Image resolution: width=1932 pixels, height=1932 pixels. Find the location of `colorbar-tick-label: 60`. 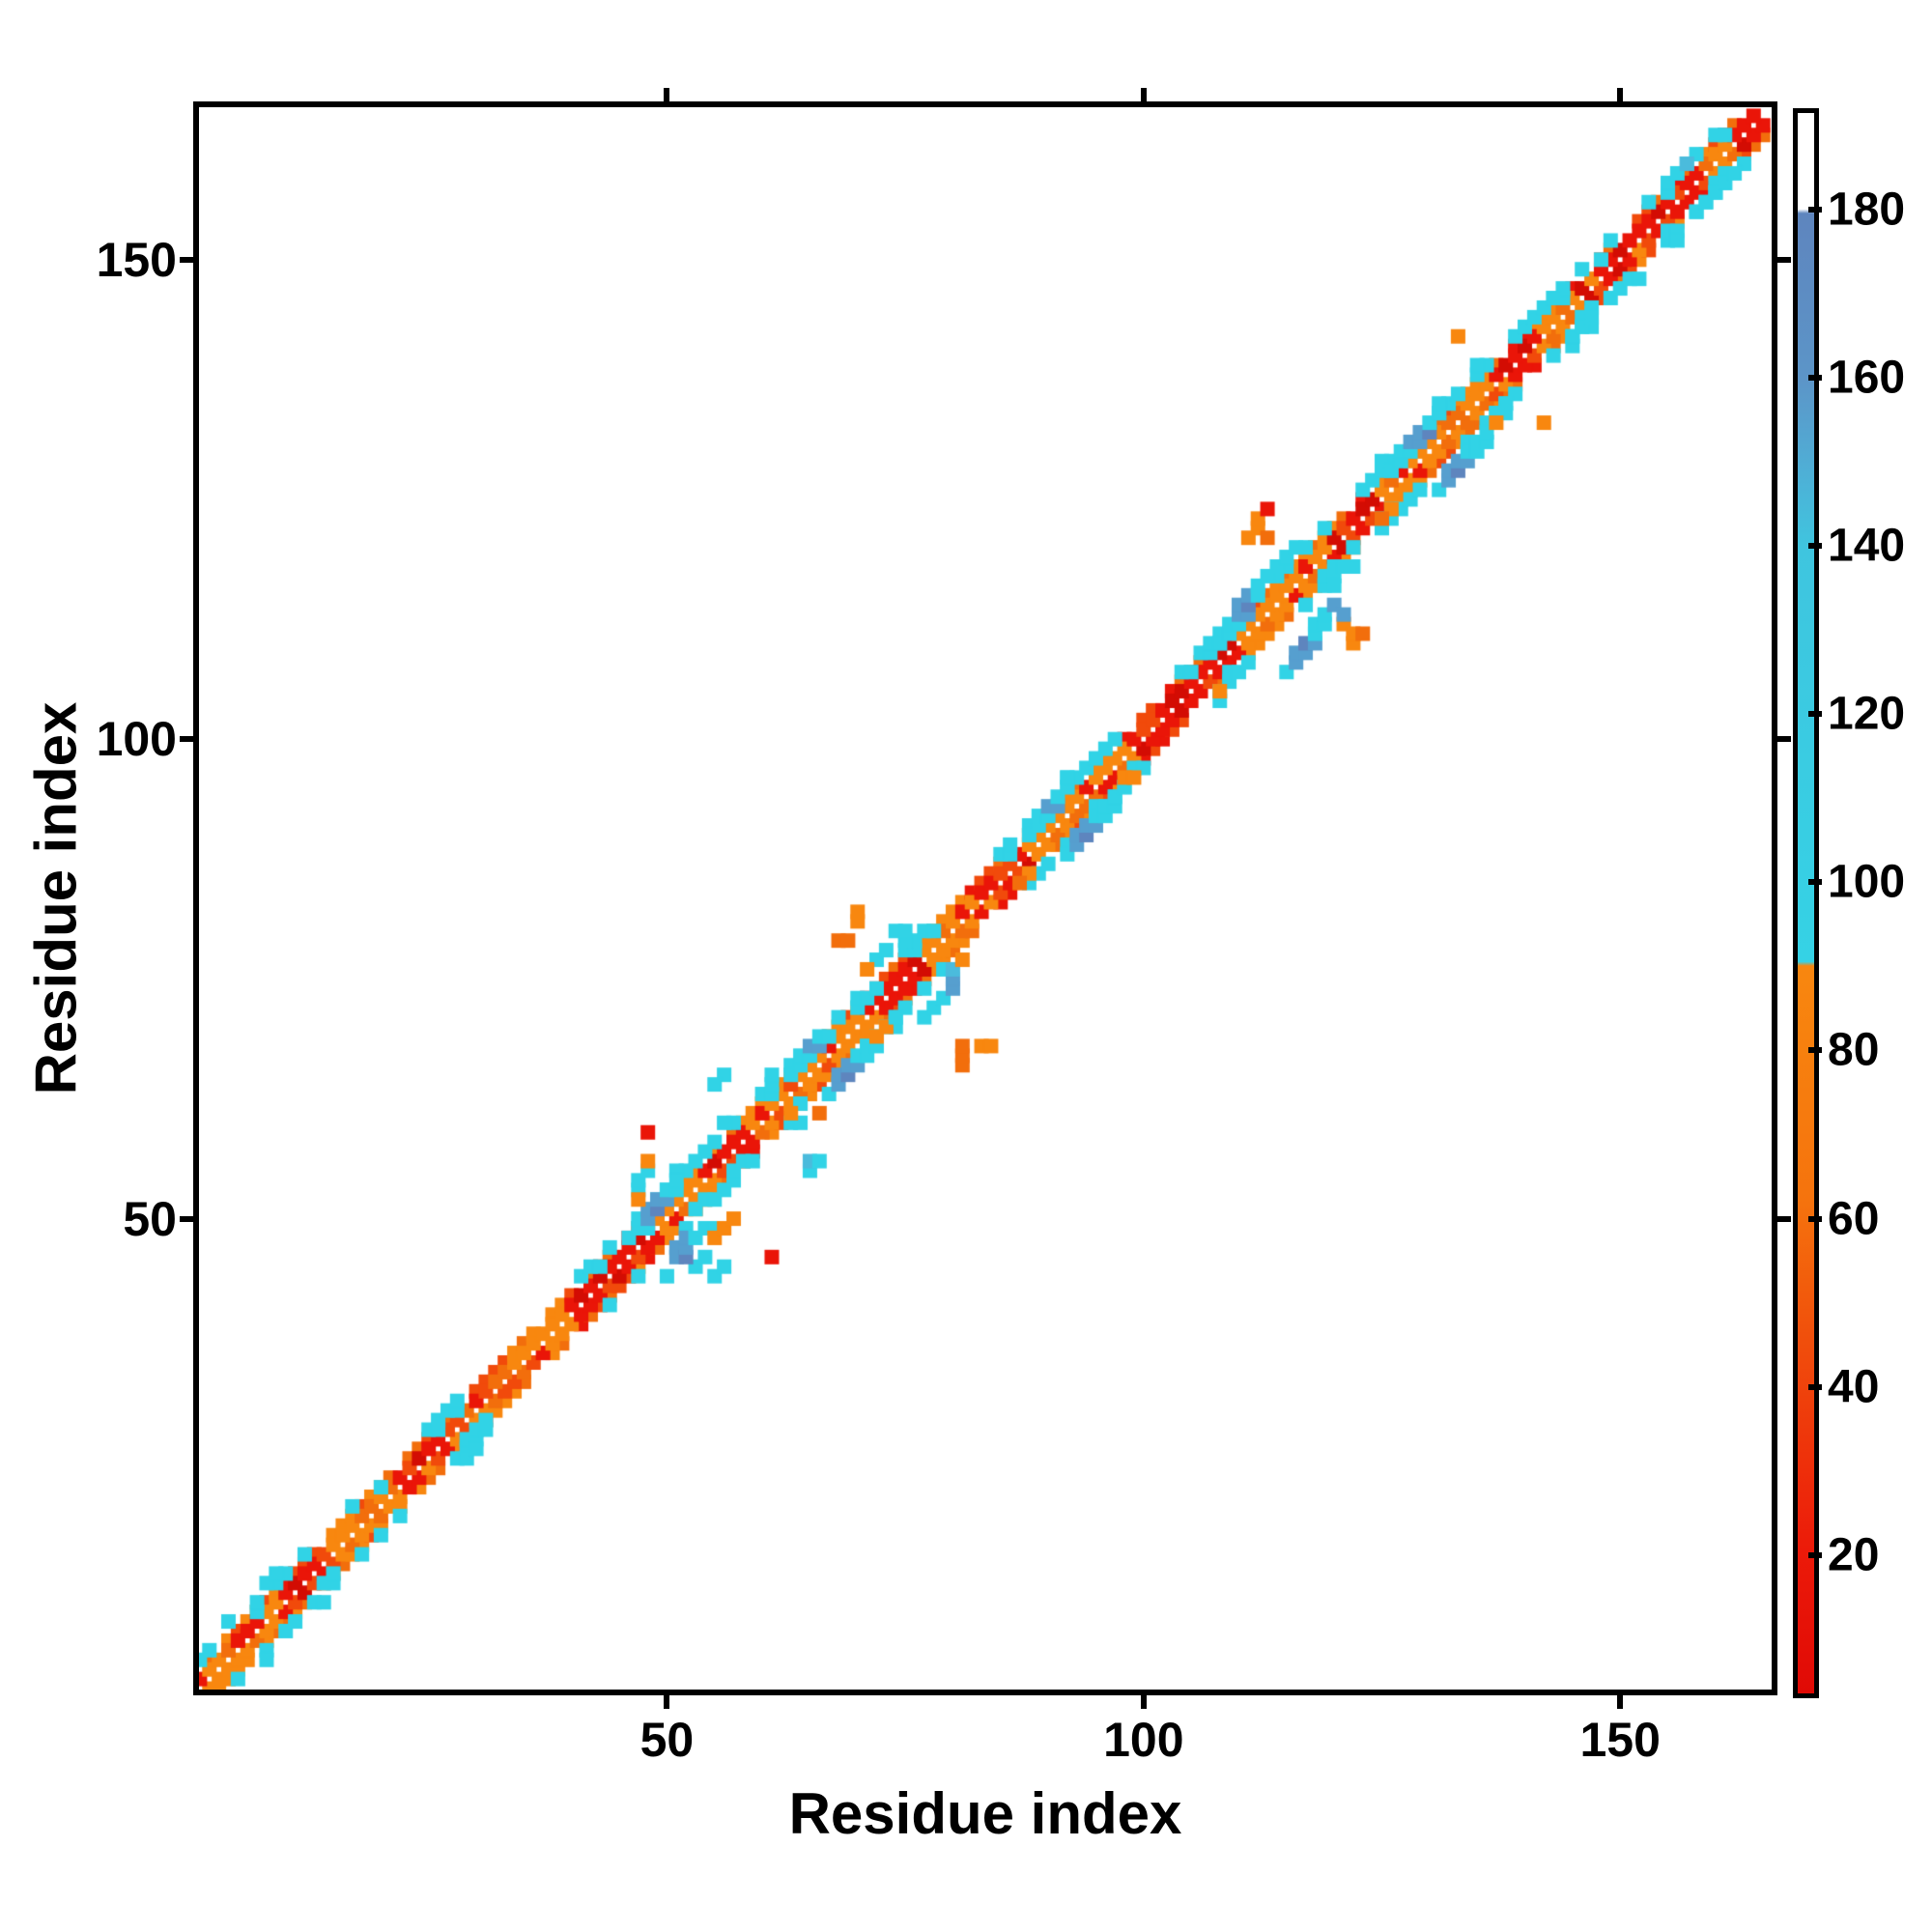

colorbar-tick-label: 60 is located at coordinates (1854, 1219).